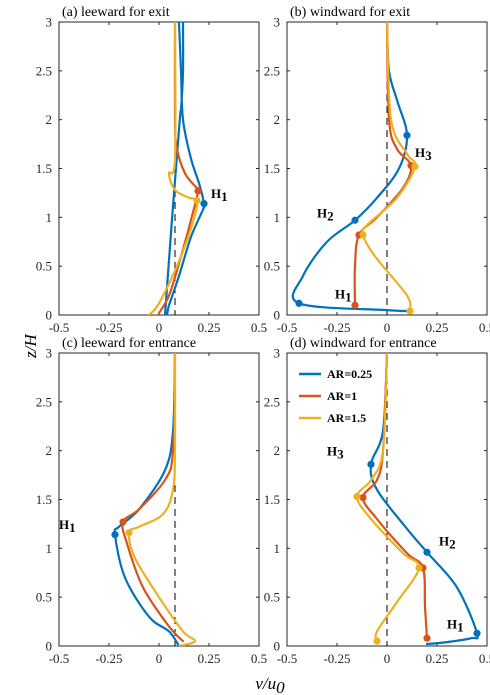  Describe the element at coordinates (342, 396) in the screenshot. I see `legend-label-ar-1: AR=1` at that location.